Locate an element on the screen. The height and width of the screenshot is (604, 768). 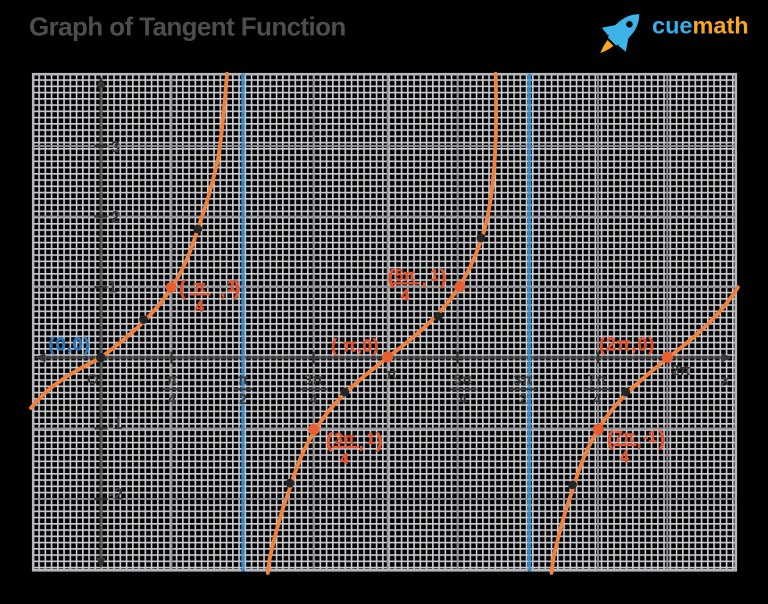
svg-text: O is located at coordinates (93, 379).